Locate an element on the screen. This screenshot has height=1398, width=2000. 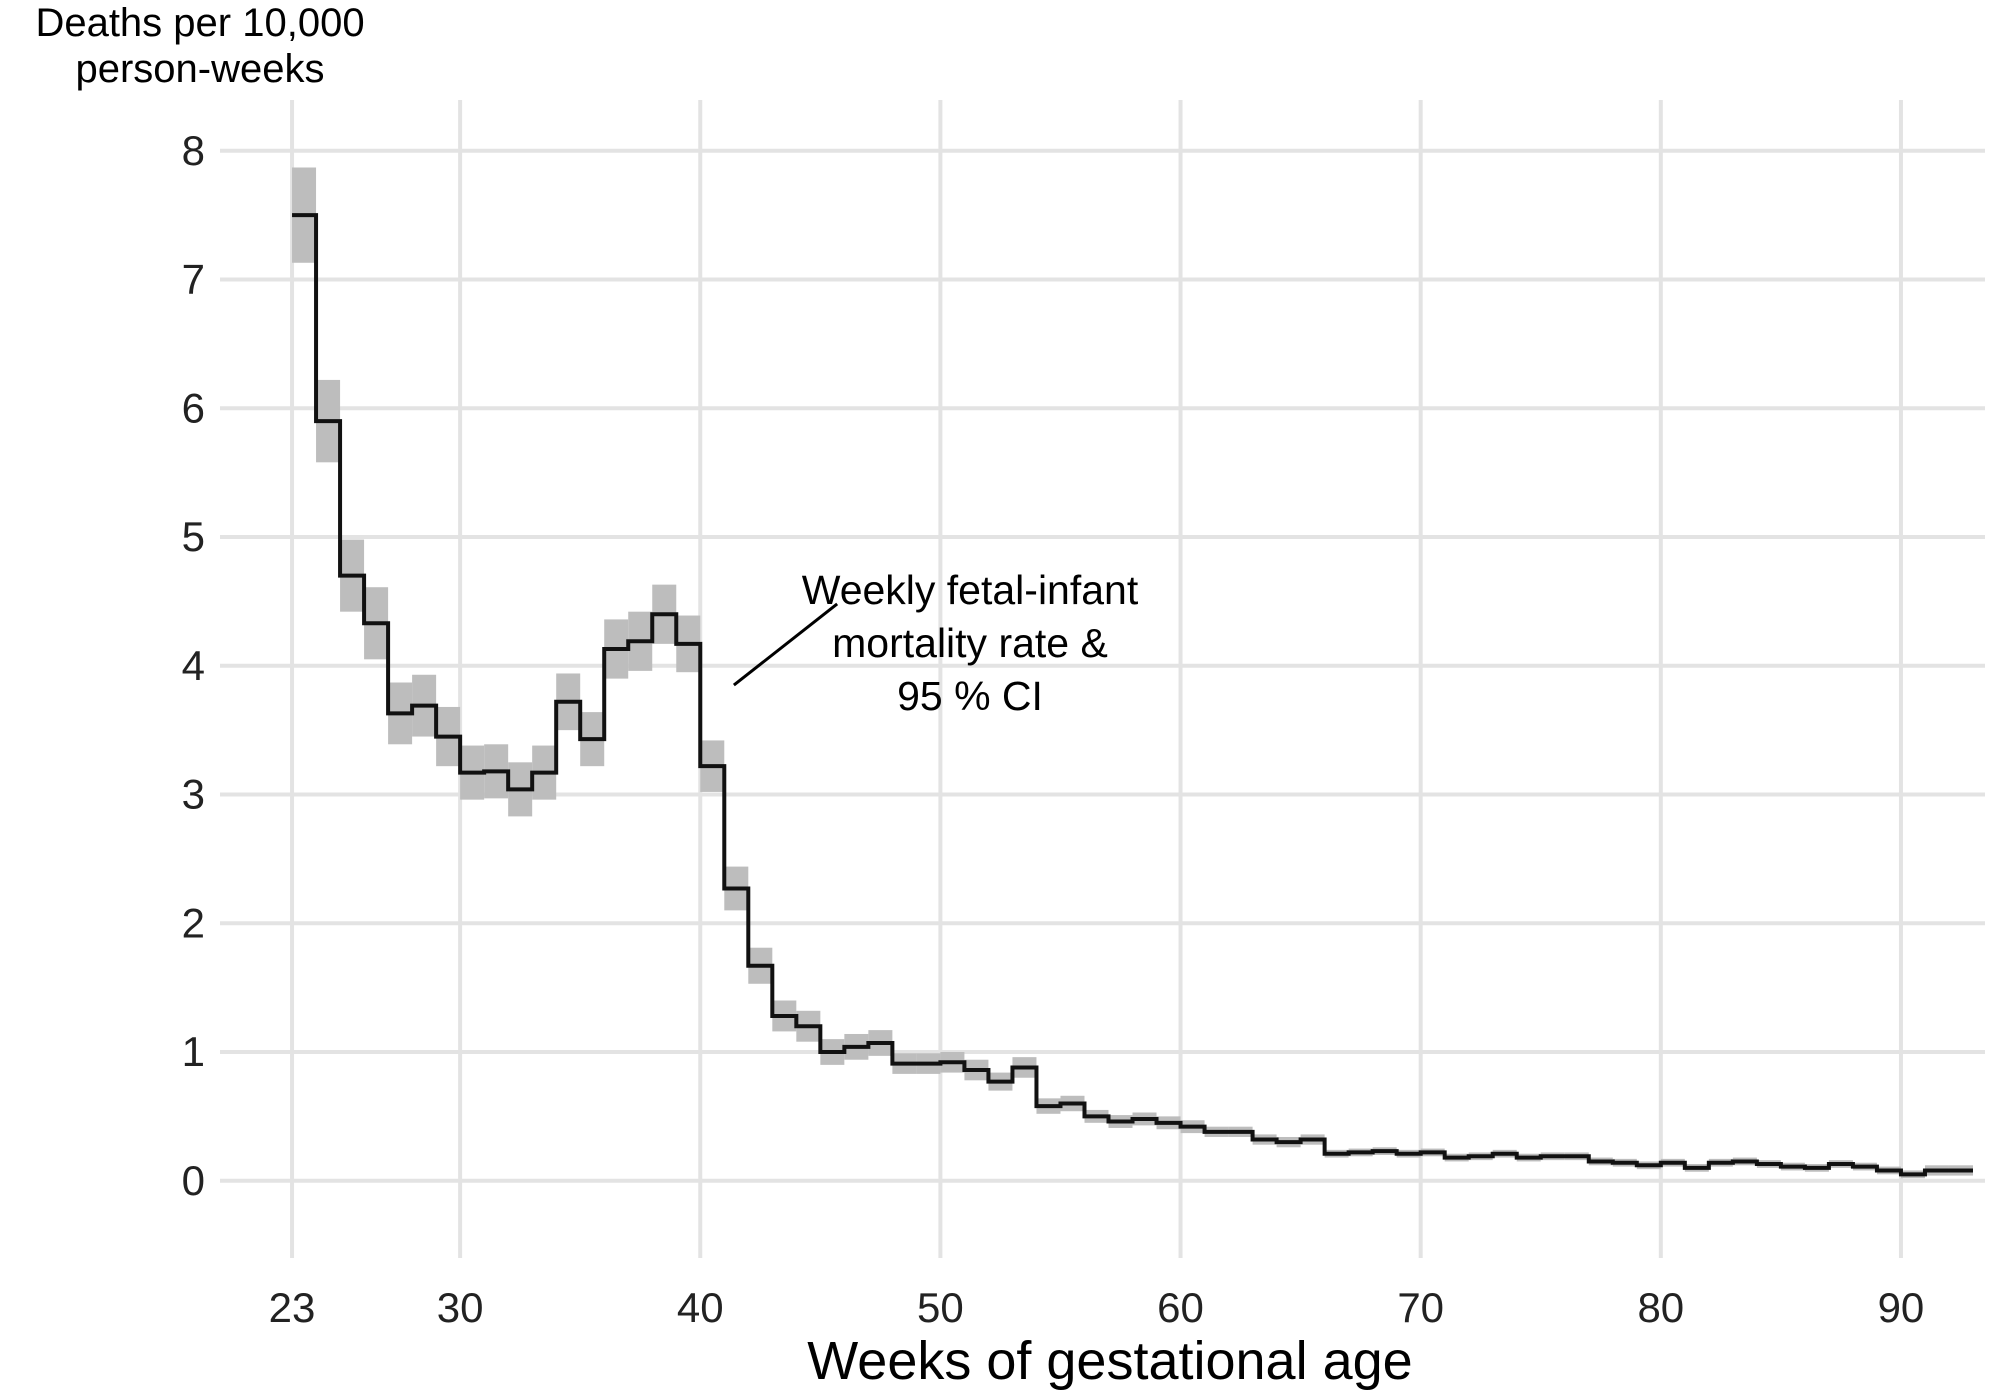
annotation-line-2: mortality rate & is located at coordinates (970, 643).